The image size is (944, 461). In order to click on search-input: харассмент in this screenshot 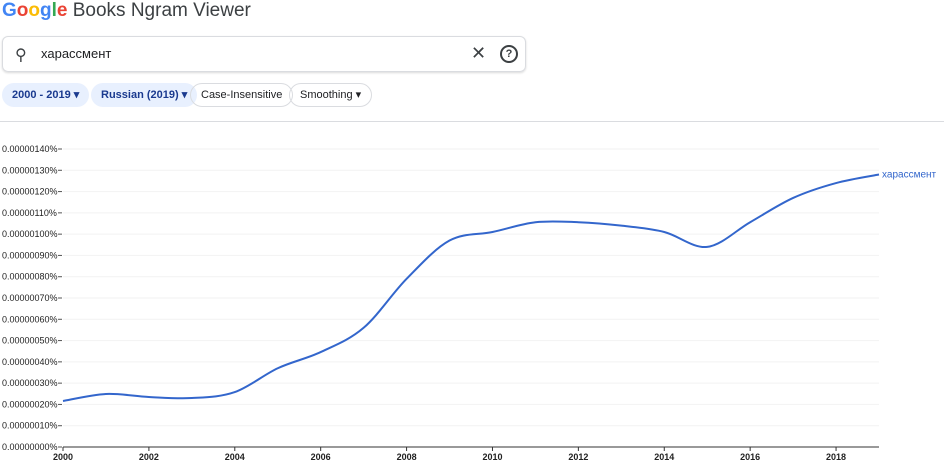, I will do `click(76, 53)`.